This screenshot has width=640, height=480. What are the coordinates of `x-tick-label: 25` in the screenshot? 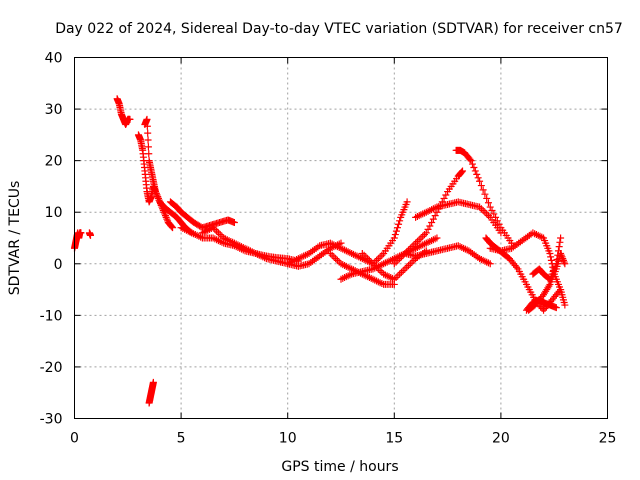 It's located at (608, 439).